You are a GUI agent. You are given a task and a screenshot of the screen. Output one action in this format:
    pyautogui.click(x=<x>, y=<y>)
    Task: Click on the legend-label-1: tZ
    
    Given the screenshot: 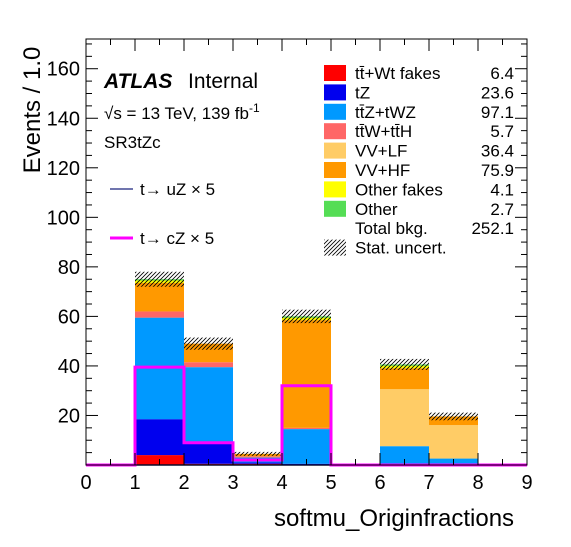 What is the action you would take?
    pyautogui.click(x=362, y=92)
    